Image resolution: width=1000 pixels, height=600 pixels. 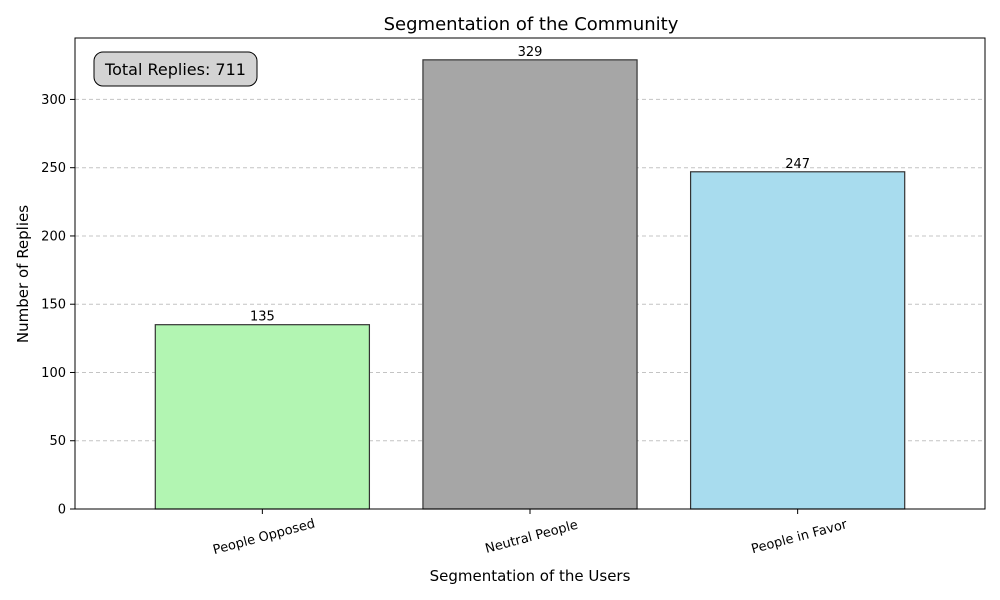 I want to click on x-axis-label: Segmentation of the Users, so click(x=530, y=576).